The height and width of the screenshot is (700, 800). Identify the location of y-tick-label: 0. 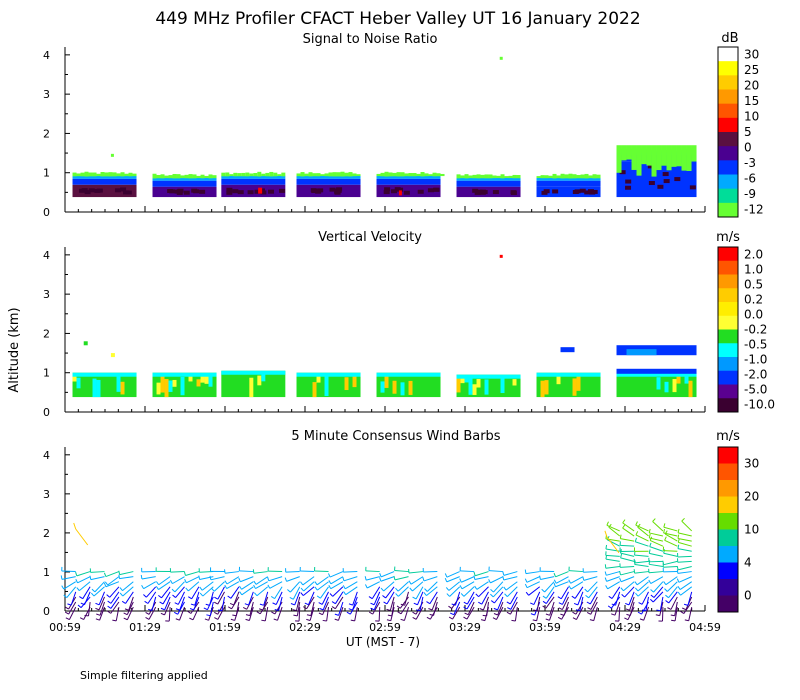
(46, 611).